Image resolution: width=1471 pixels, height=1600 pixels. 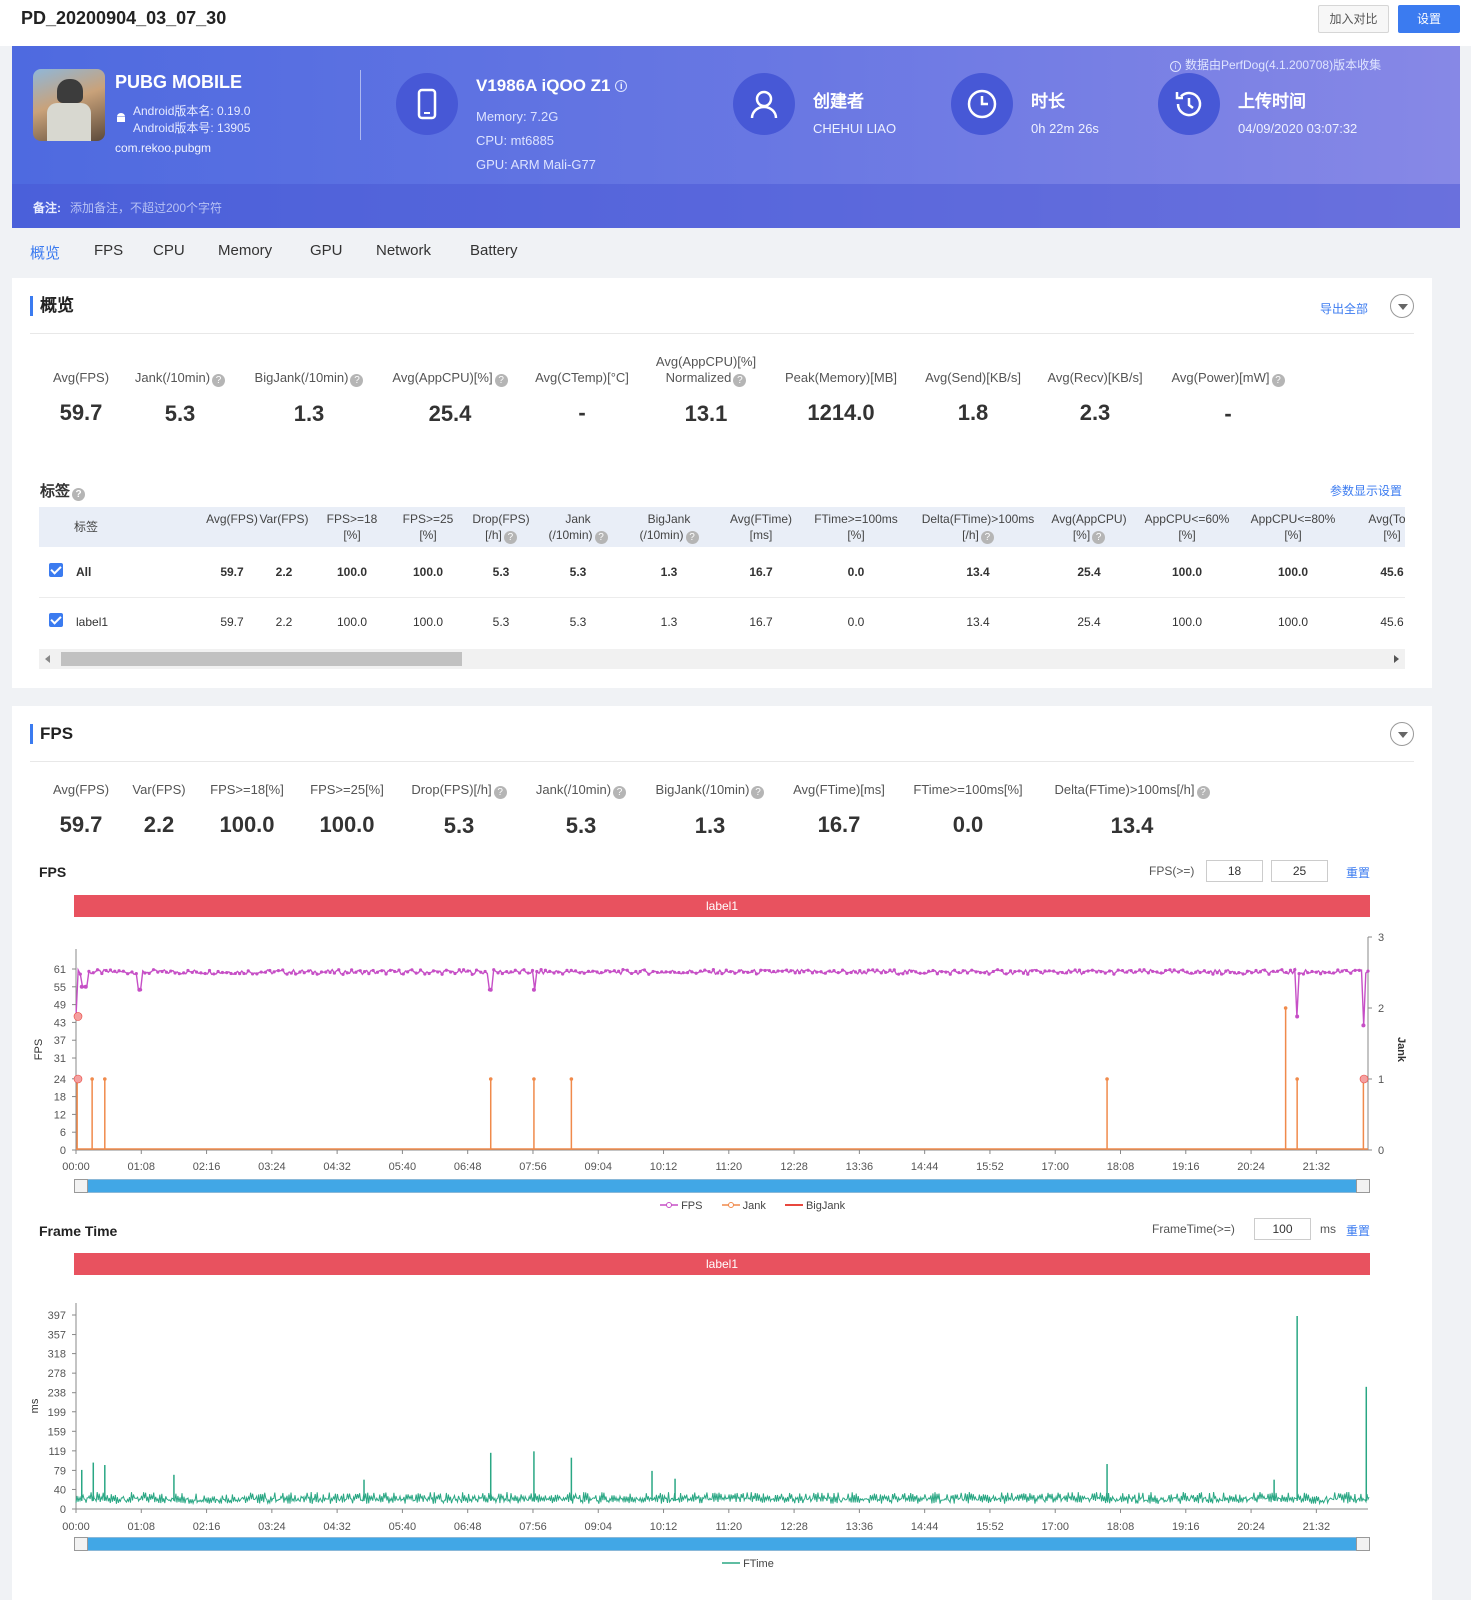 I want to click on scroll-left-icon, so click(x=47, y=659).